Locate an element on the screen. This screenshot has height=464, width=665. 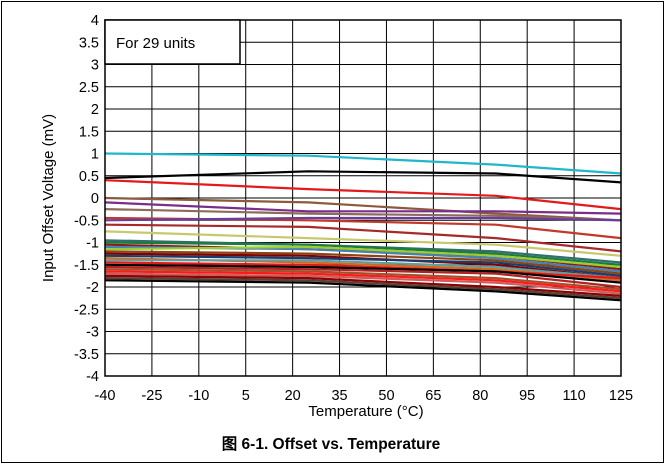
y-tick-label: 1.5 is located at coordinates (89, 132).